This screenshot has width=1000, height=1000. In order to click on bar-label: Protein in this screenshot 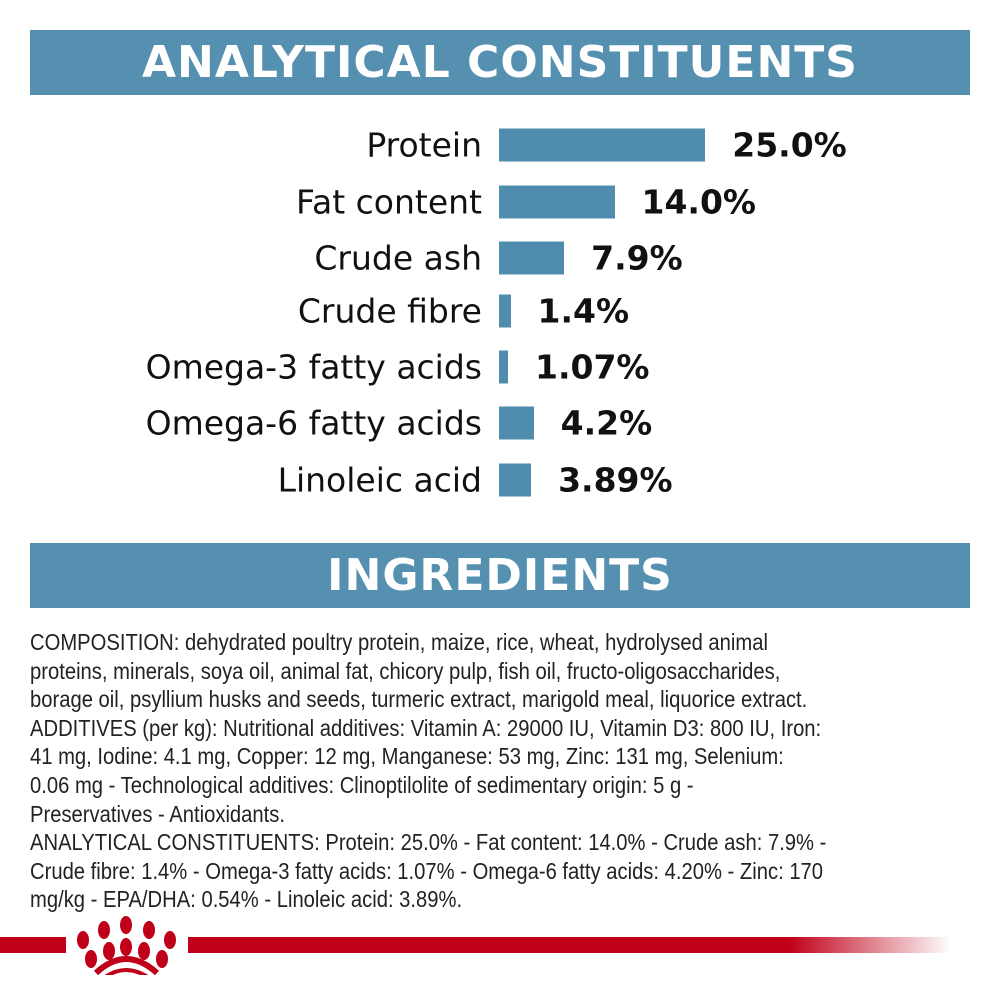, I will do `click(424, 145)`.